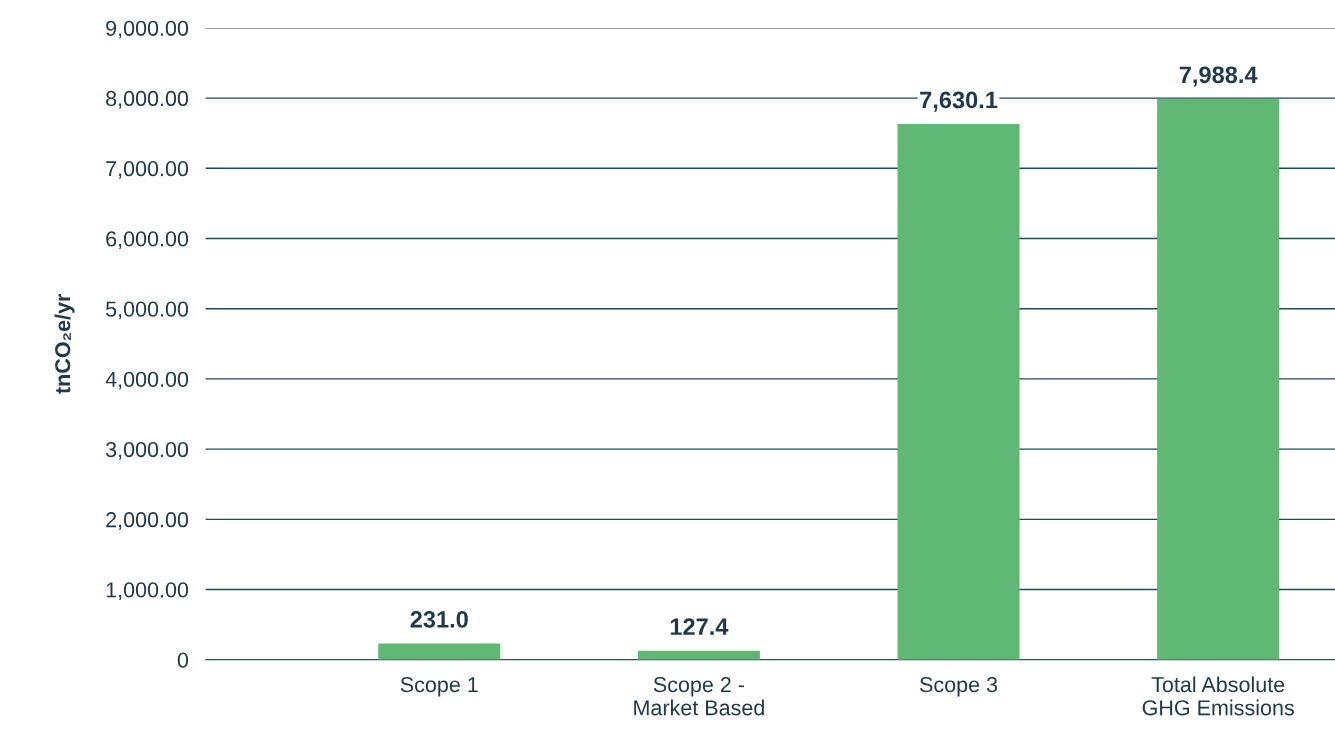 The height and width of the screenshot is (754, 1335). Describe the element at coordinates (147, 521) in the screenshot. I see `y-tick-label: 2,000.00` at that location.